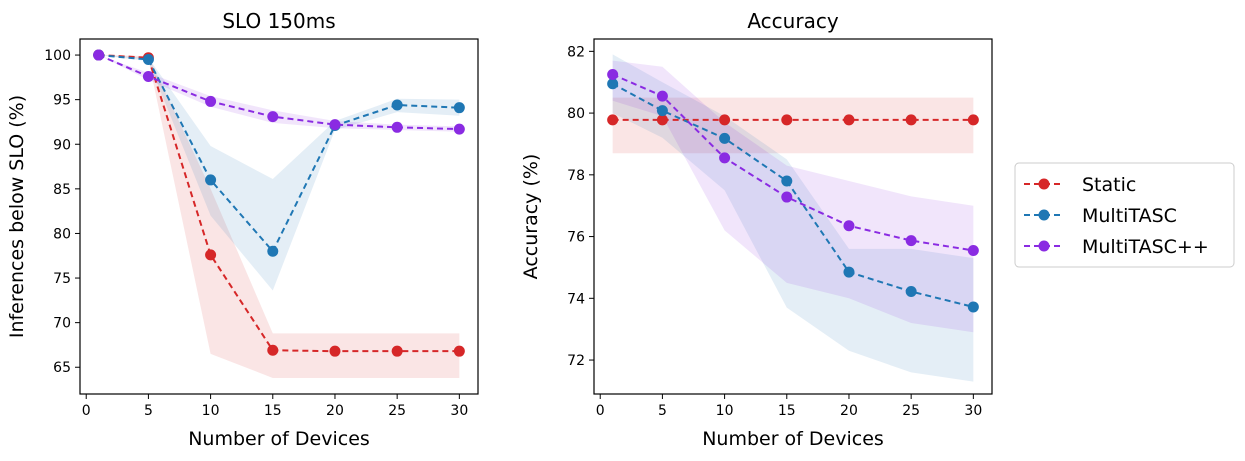 Image resolution: width=1245 pixels, height=461 pixels. I want to click on legend-entry-multitasc: MultiTASC, so click(1100, 216).